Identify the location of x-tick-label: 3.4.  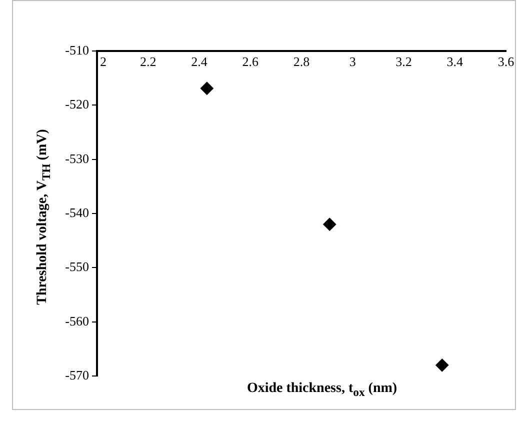
(455, 61).